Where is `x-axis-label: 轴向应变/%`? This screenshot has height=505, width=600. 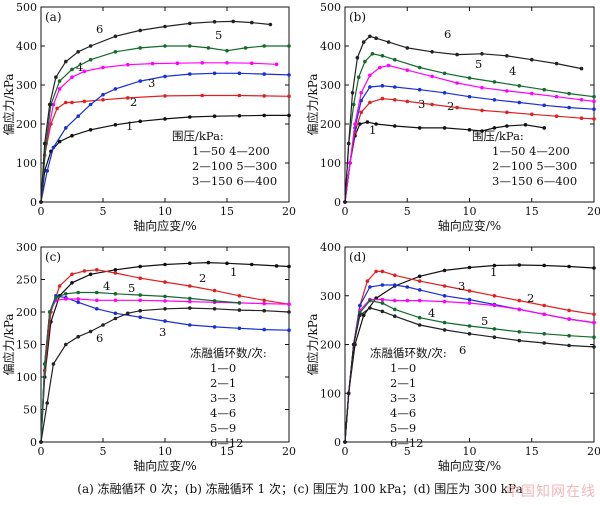 x-axis-label: 轴向应变/% is located at coordinates (164, 225).